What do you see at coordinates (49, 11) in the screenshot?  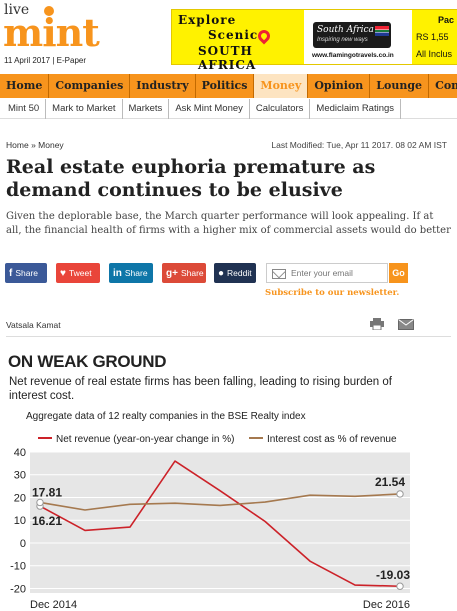 I see `logo-dot` at bounding box center [49, 11].